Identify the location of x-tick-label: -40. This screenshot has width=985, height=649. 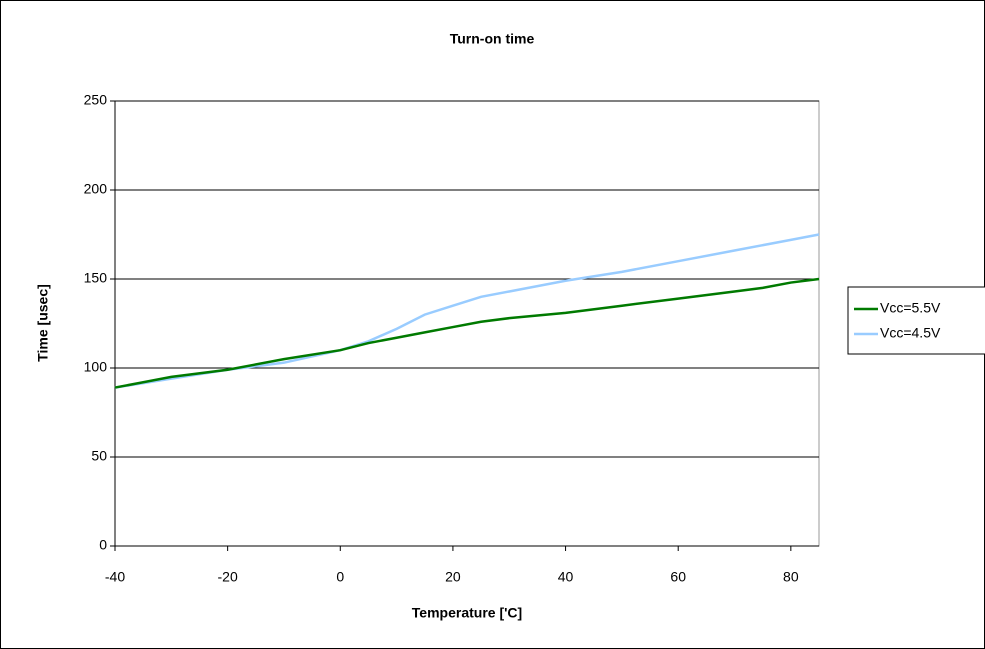
(115, 577).